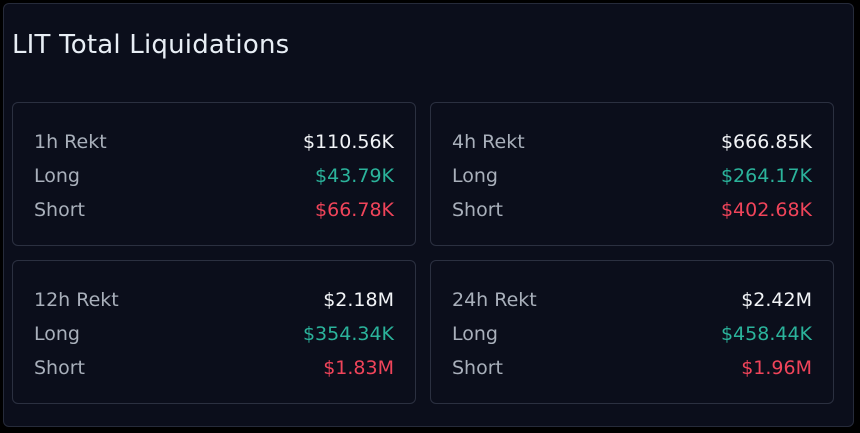 Image resolution: width=860 pixels, height=433 pixels. I want to click on stat-label: 1h Rekt, so click(70, 142).